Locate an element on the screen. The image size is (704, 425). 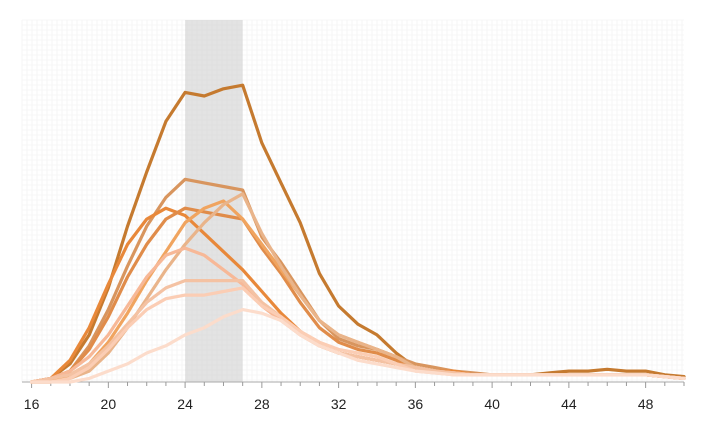
x-tick-label: 40 is located at coordinates (492, 404).